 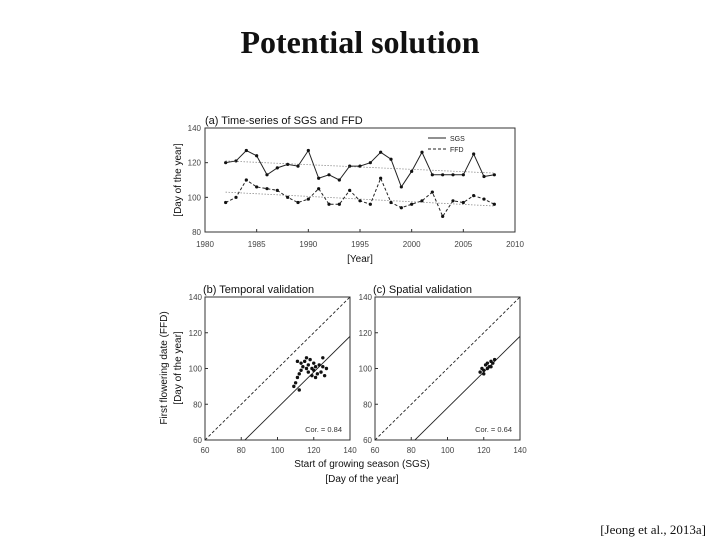 I want to click on x-tick-label-c: 80, so click(x=411, y=450).